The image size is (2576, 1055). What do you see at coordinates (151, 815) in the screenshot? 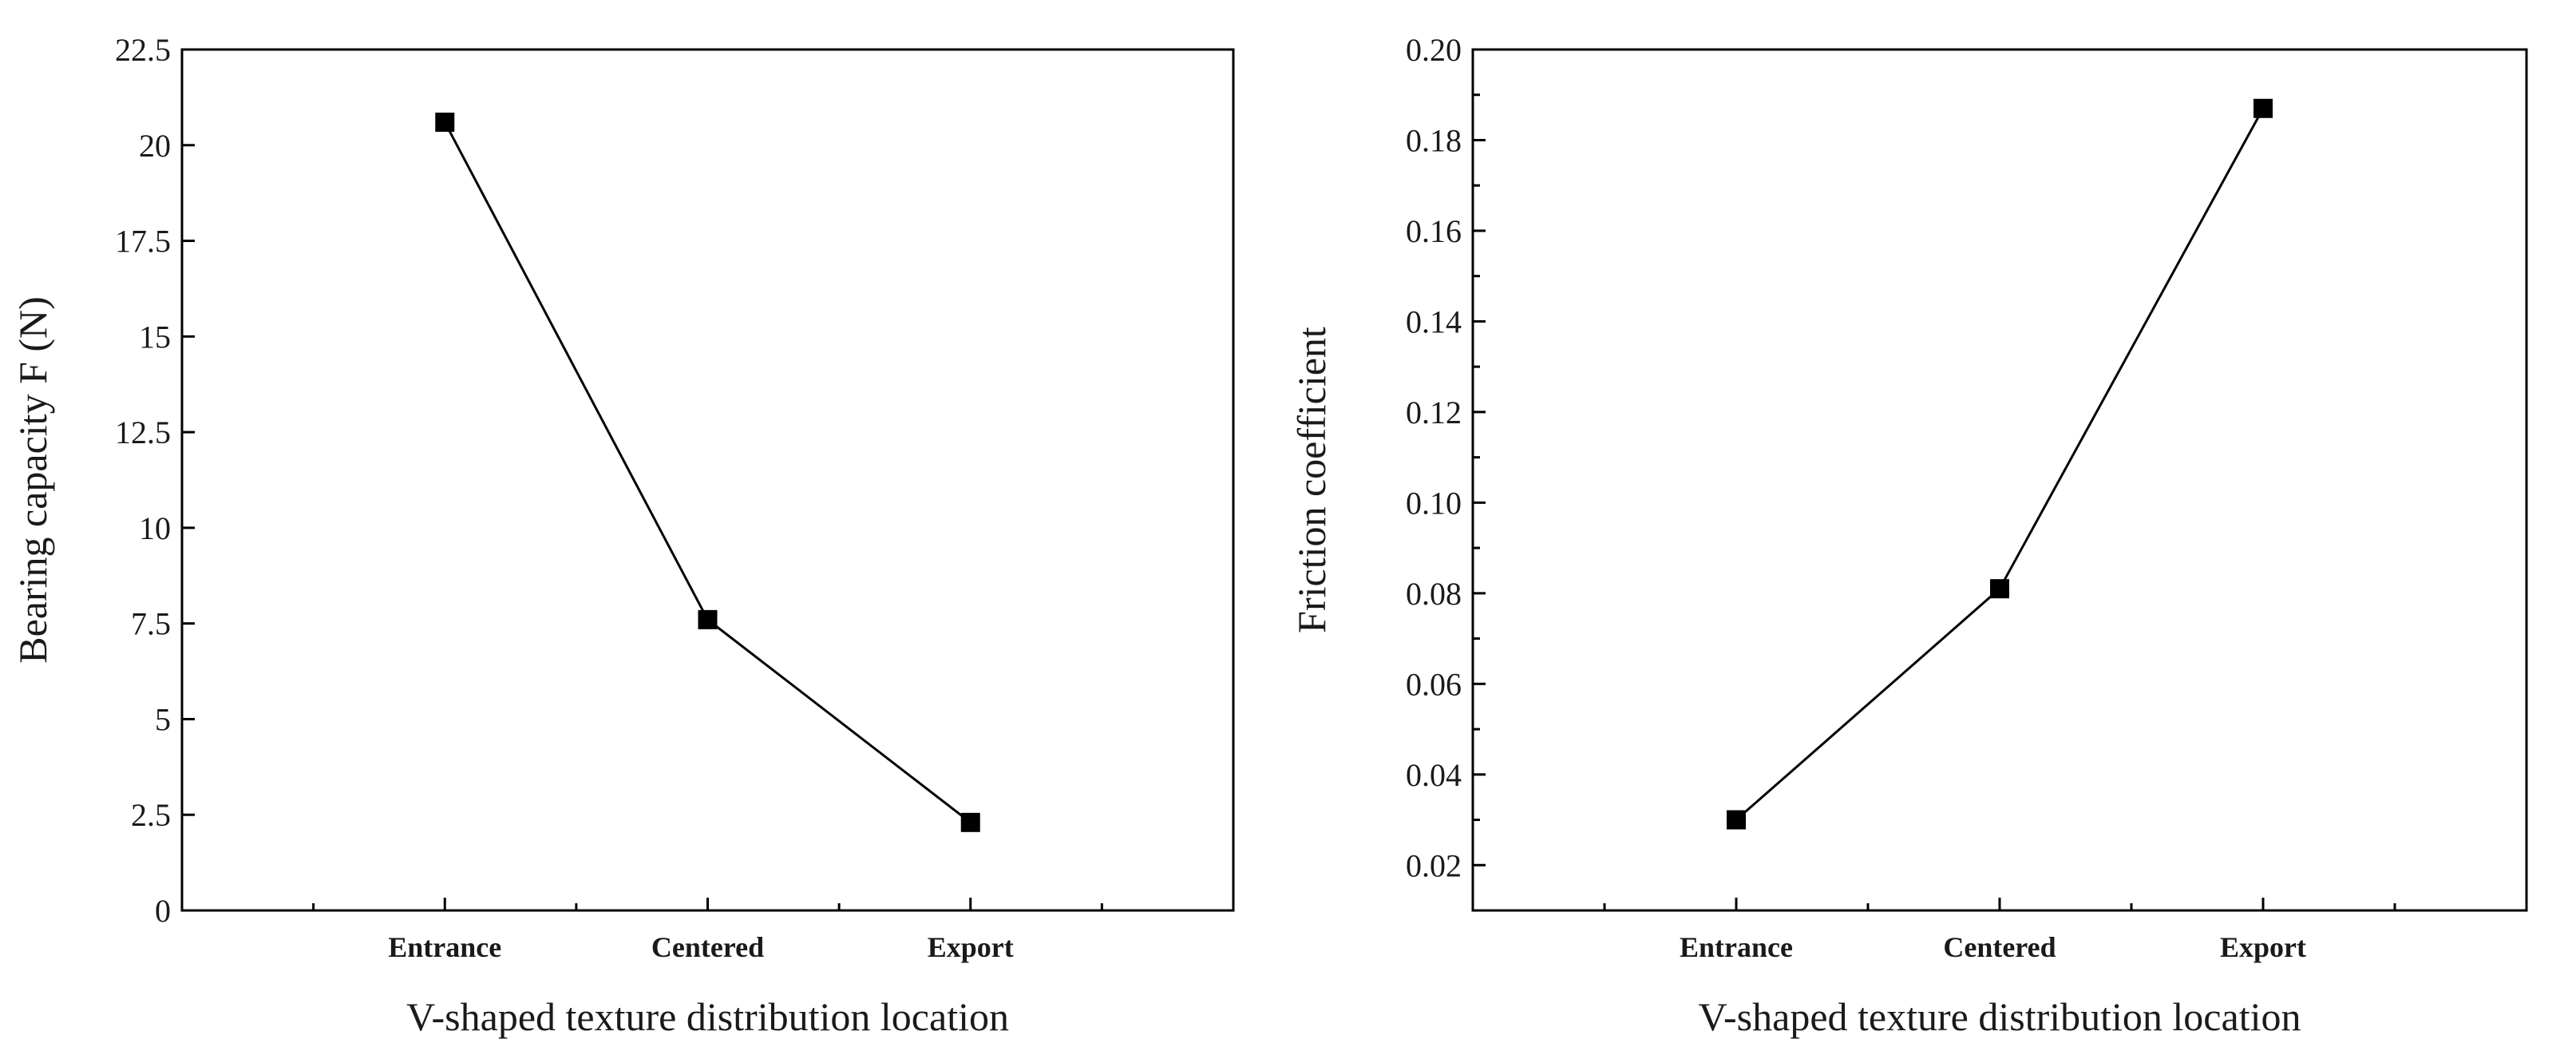
I see `y-tick-label: 2.5` at bounding box center [151, 815].